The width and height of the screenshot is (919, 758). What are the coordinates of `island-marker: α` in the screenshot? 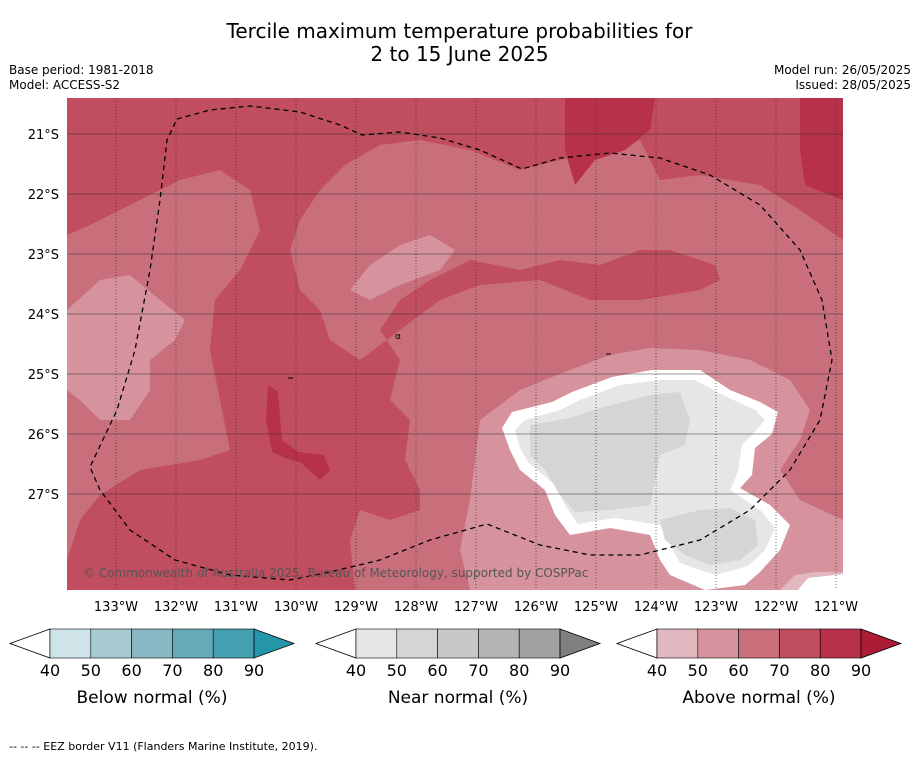 It's located at (398, 337).